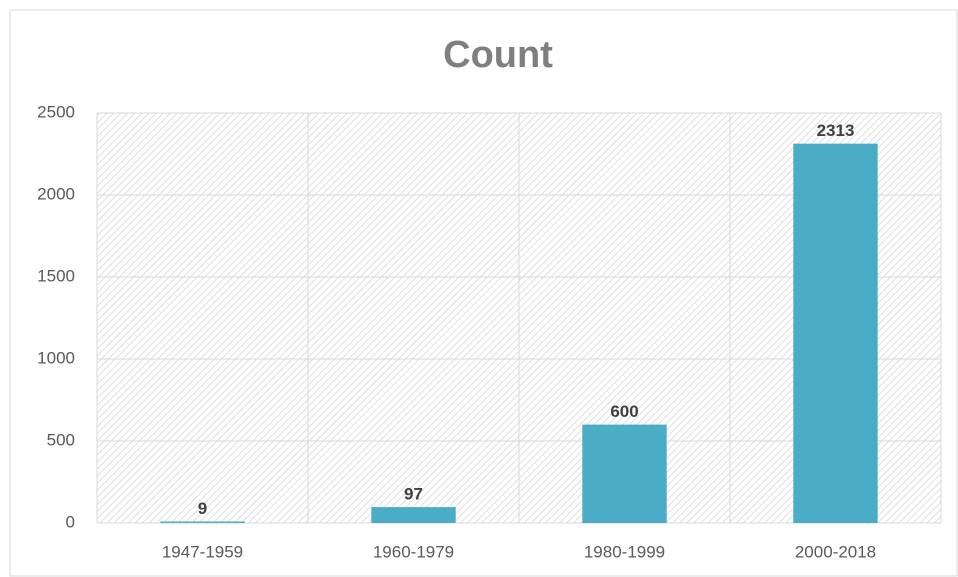  What do you see at coordinates (624, 551) in the screenshot?
I see `x-tick-label: 1980-1999` at bounding box center [624, 551].